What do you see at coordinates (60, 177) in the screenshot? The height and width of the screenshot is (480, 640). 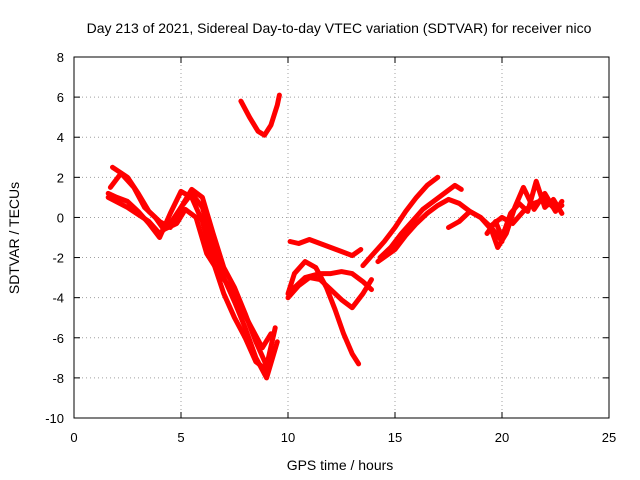 I see `y-tick-label: 2` at bounding box center [60, 177].